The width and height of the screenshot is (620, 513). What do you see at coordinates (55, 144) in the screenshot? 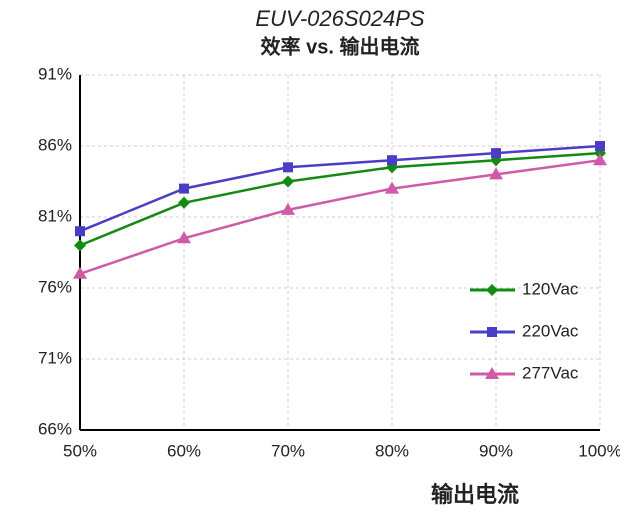
I see `y-tick-label: 86%` at bounding box center [55, 144].